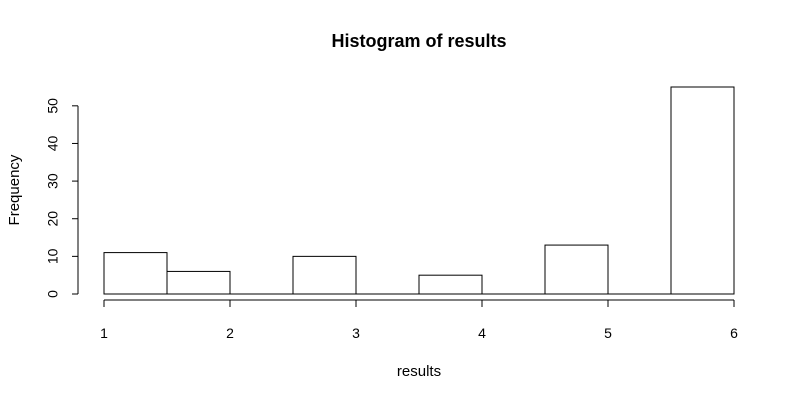 This screenshot has height=405, width=800. What do you see at coordinates (53, 219) in the screenshot?
I see `y-tick-label-20: 20` at bounding box center [53, 219].